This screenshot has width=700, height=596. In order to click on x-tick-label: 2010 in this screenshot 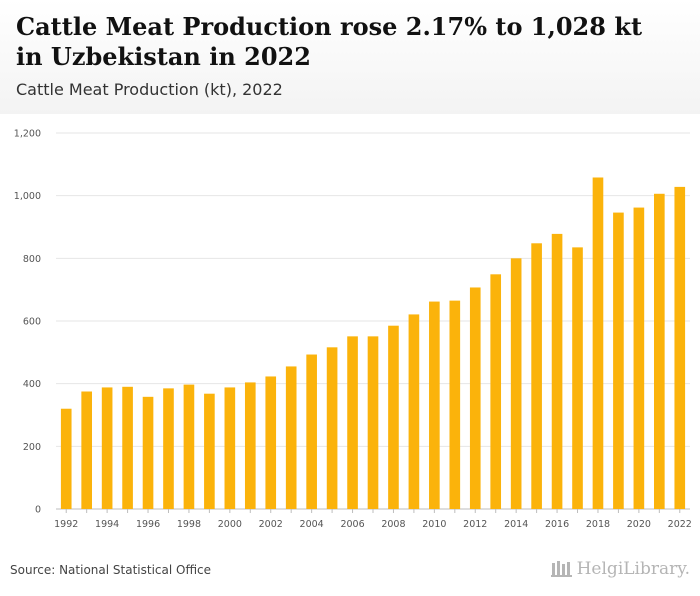, I will do `click(434, 524)`.